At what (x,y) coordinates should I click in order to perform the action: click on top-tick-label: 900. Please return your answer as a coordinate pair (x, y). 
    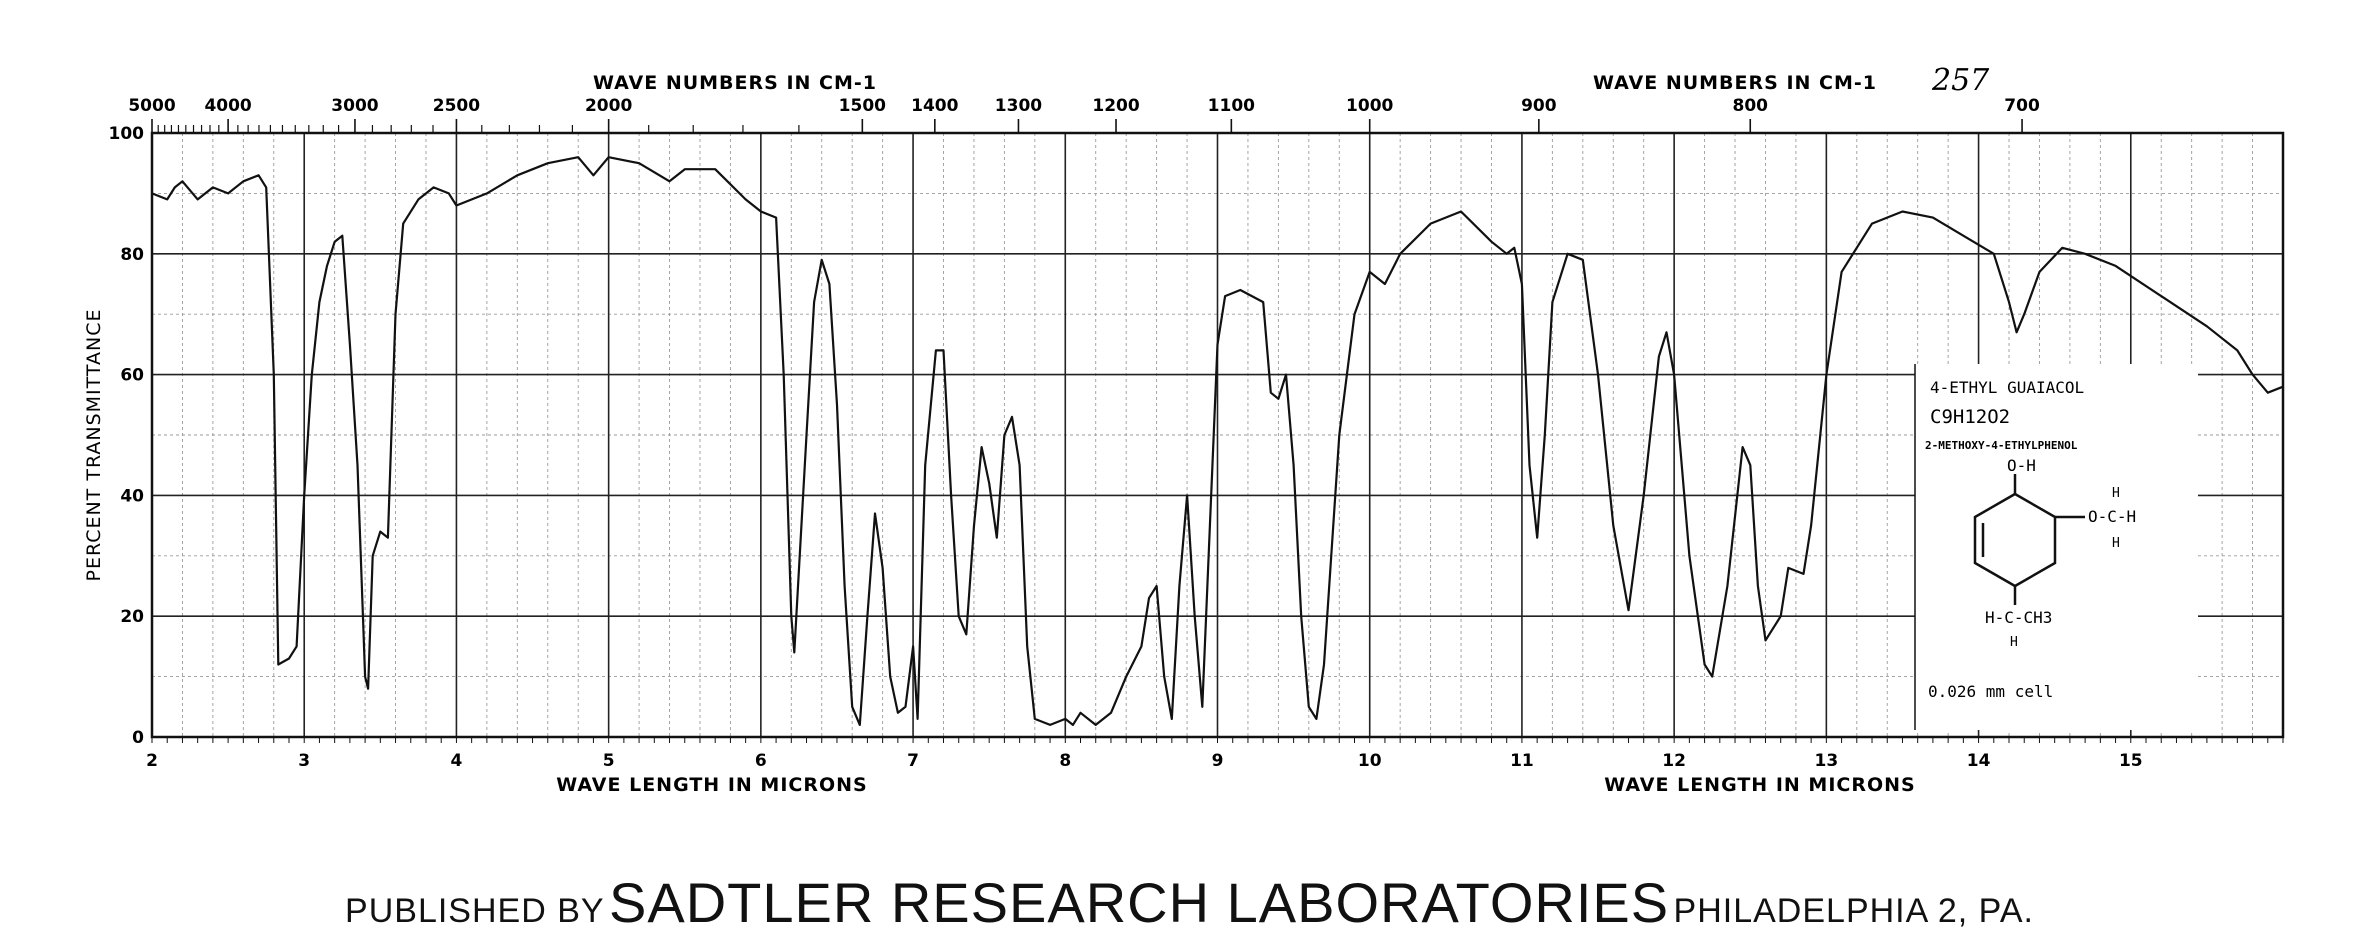
    Looking at the image, I should click on (1539, 106).